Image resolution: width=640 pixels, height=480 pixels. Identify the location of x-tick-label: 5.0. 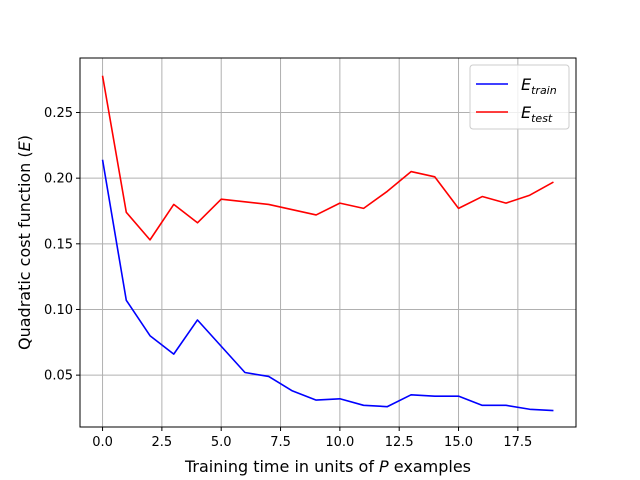
(221, 442).